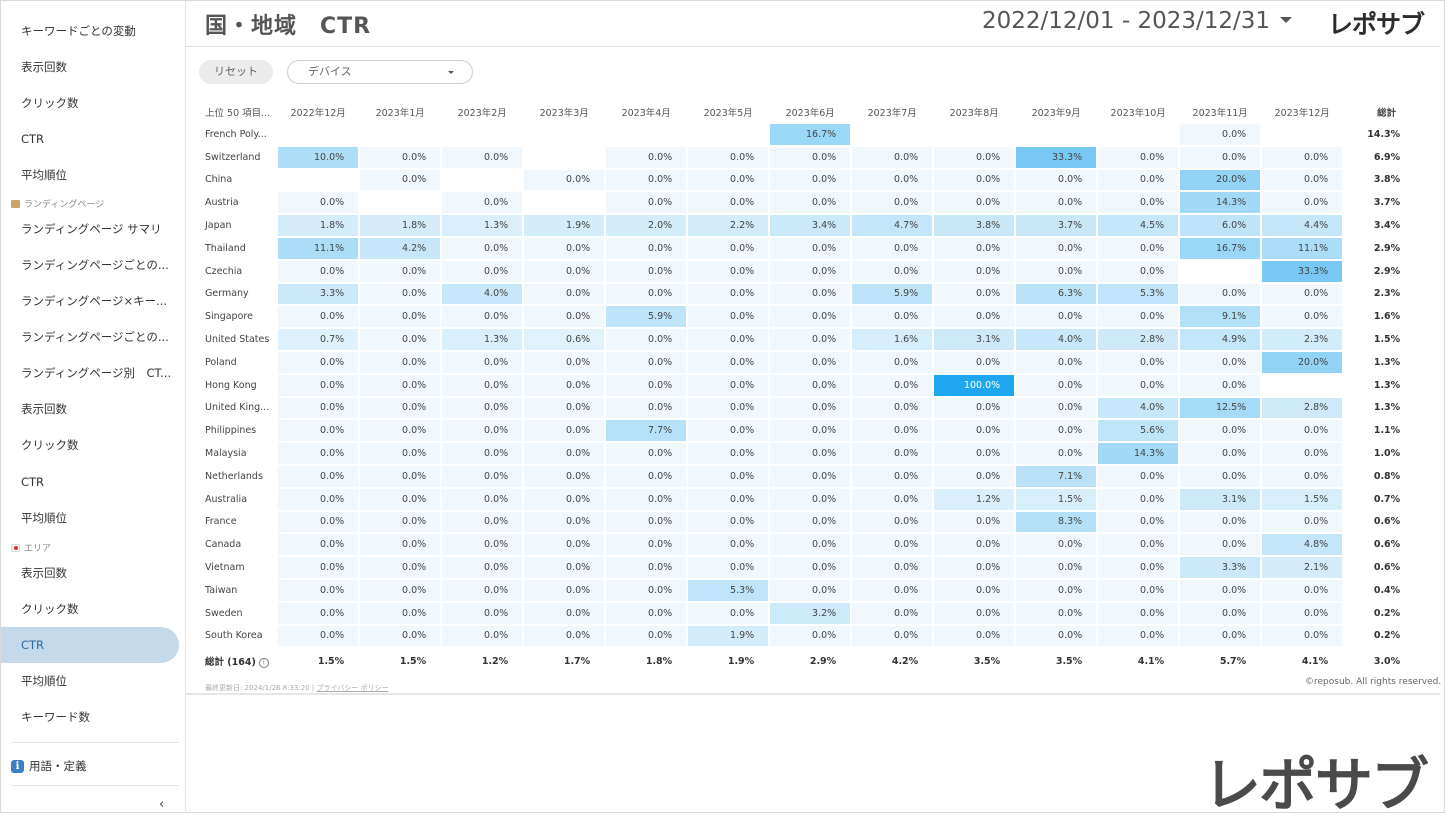 The height and width of the screenshot is (822, 1445). Describe the element at coordinates (1387, 113) in the screenshot. I see `column-header-total: 総計` at that location.